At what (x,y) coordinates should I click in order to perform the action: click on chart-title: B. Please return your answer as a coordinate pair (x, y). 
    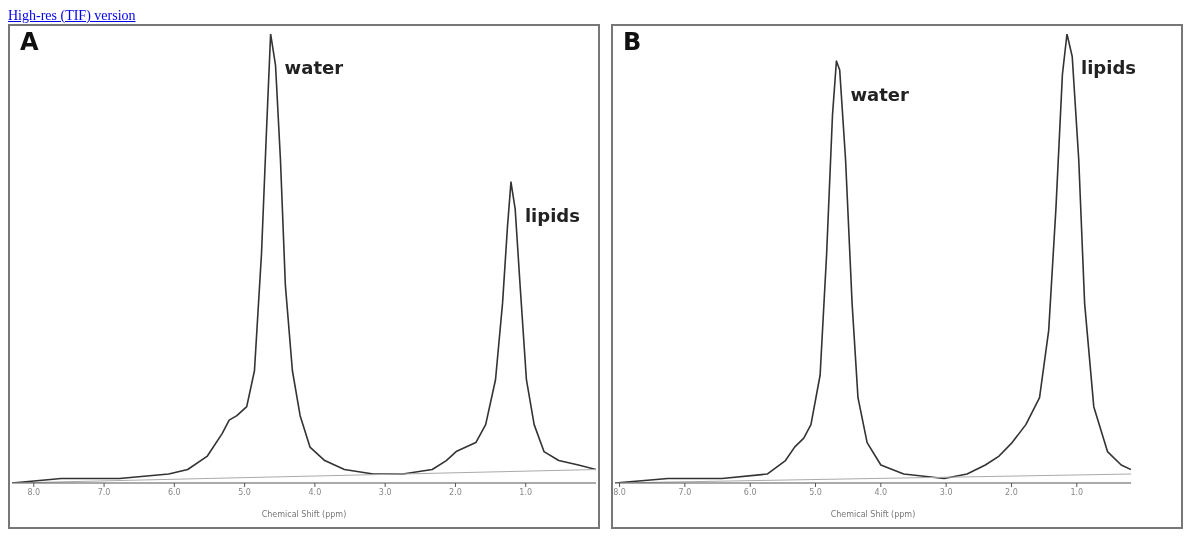
    Looking at the image, I should click on (632, 42).